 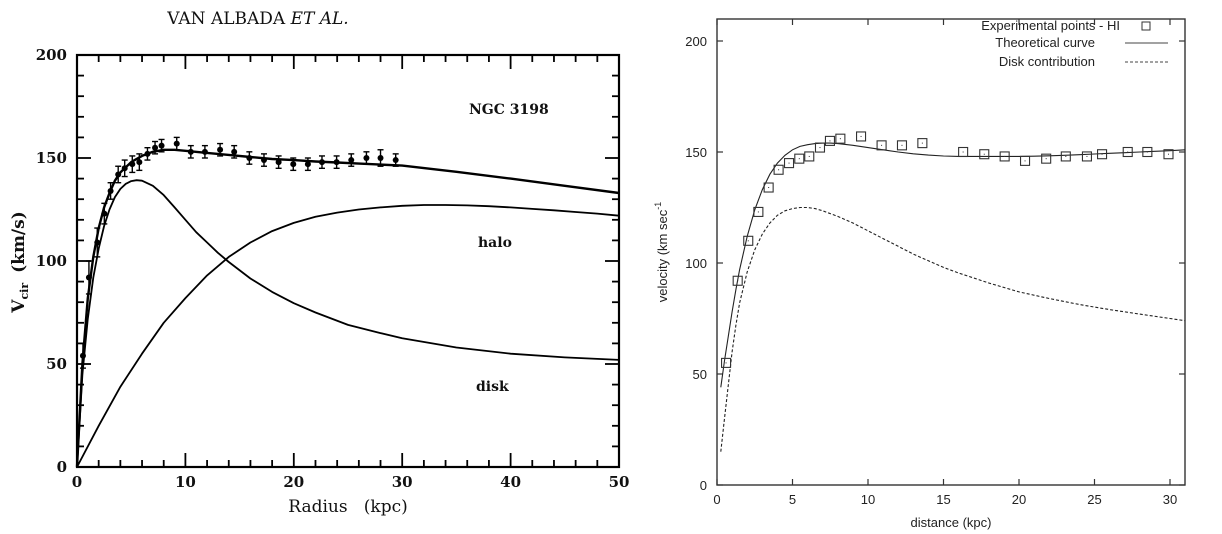 I want to click on left-y-axis-label: Vcir (km/s), so click(x=20, y=262).